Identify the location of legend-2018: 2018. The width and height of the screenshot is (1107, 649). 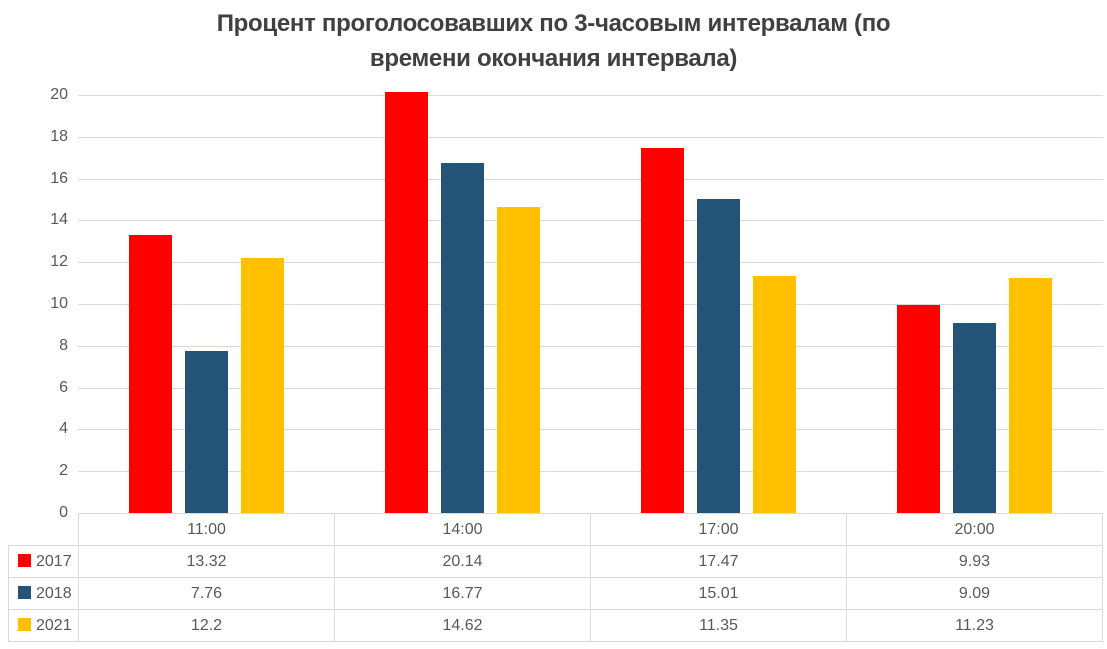
(43, 593).